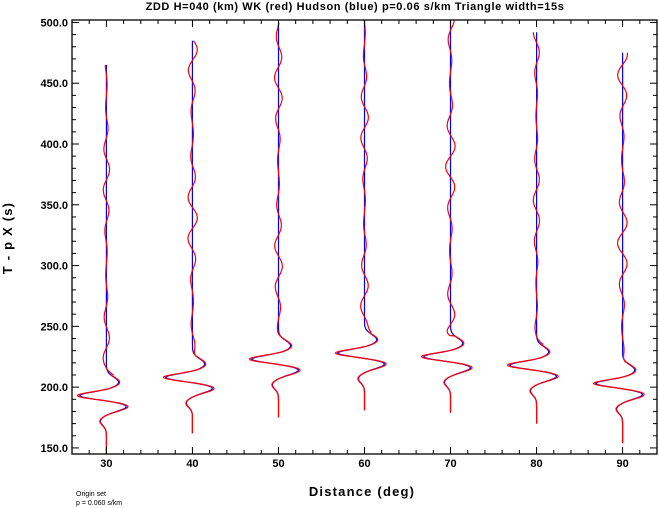 Image resolution: width=659 pixels, height=508 pixels. What do you see at coordinates (54, 206) in the screenshot?
I see `y-tick-label: 350.0` at bounding box center [54, 206].